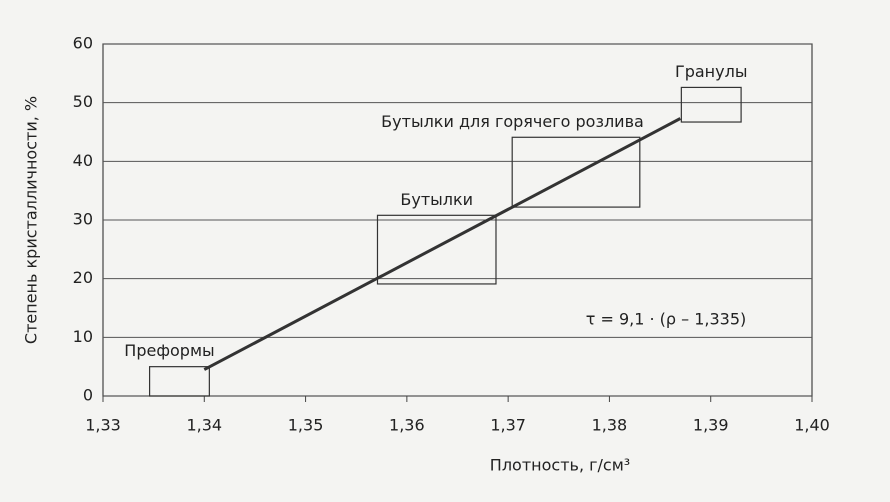 The image size is (890, 502). What do you see at coordinates (407, 425) in the screenshot?
I see `x-tick-label: 1,36` at bounding box center [407, 425].